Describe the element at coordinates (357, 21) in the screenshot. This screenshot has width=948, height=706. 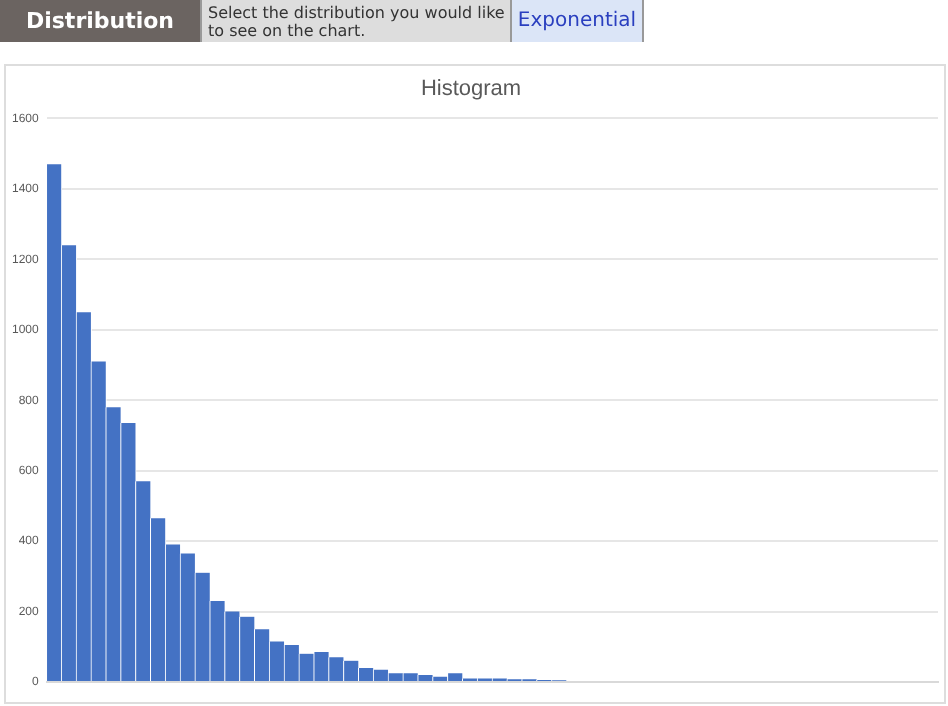
I see `text: Select the distribution you would like to see on the chart.` at that location.